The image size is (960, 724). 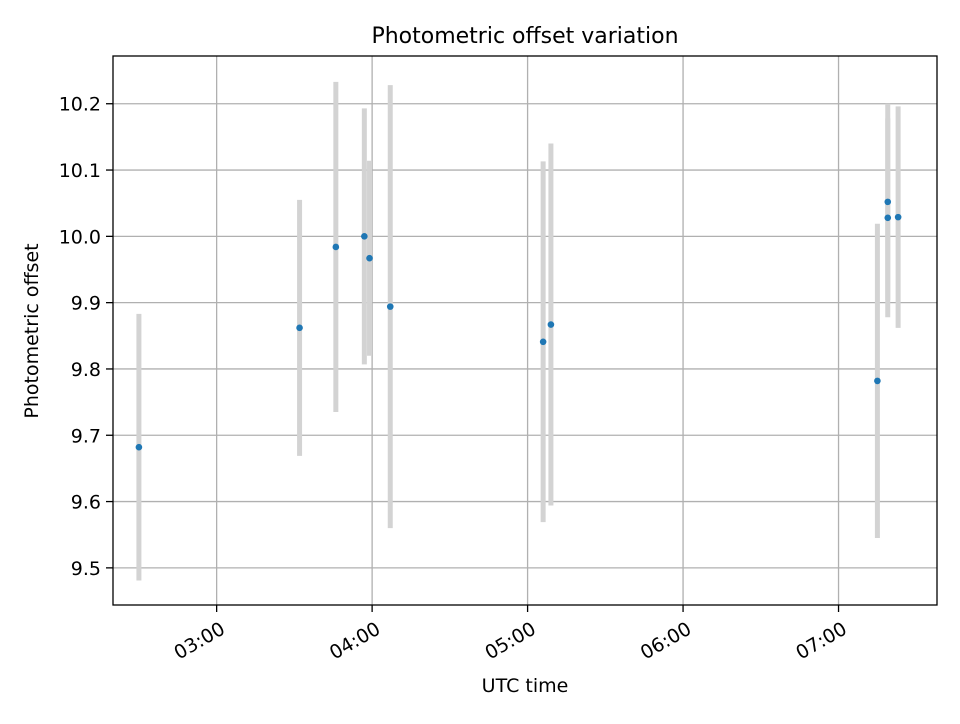 What do you see at coordinates (80, 237) in the screenshot?
I see `y-tick-label: 10.0` at bounding box center [80, 237].